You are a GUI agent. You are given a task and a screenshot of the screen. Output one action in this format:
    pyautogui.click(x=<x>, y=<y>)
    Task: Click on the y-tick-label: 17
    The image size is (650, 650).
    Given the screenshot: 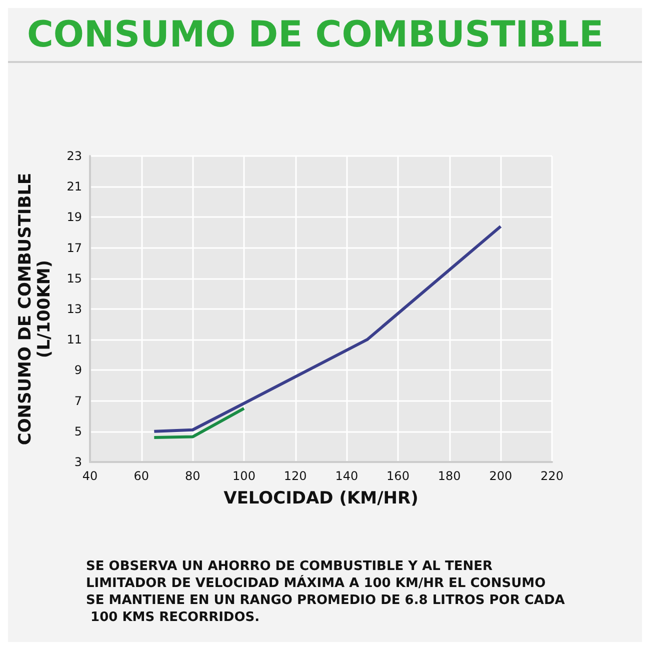 What is the action you would take?
    pyautogui.click(x=74, y=247)
    